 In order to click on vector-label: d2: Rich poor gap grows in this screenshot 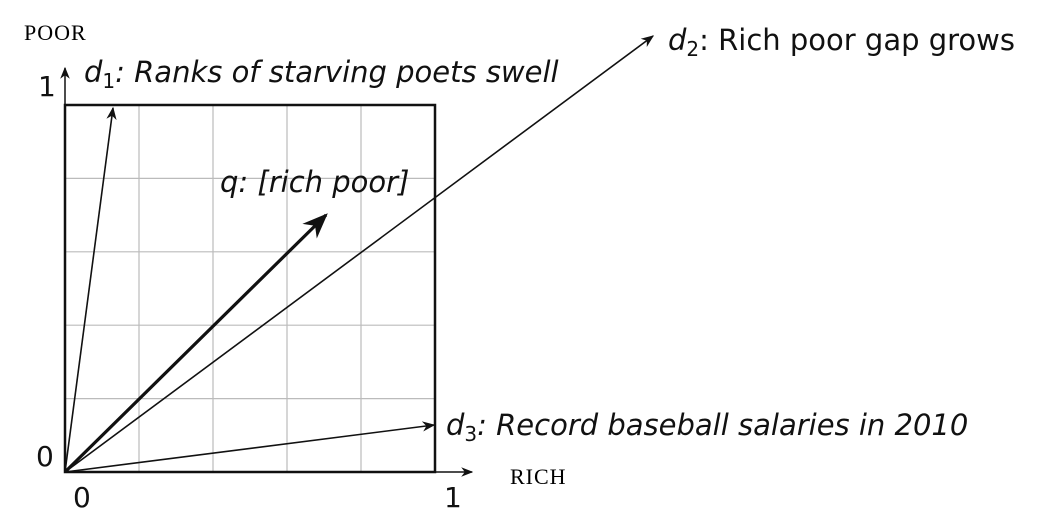, I will do `click(841, 42)`.